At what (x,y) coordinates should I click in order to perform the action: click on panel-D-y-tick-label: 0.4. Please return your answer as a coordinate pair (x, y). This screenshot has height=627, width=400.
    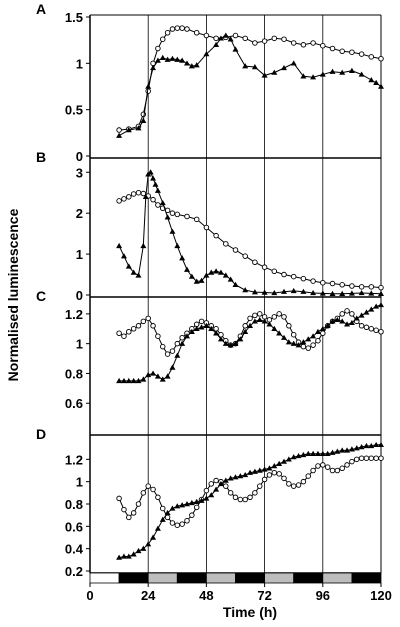
    Looking at the image, I should click on (74, 549).